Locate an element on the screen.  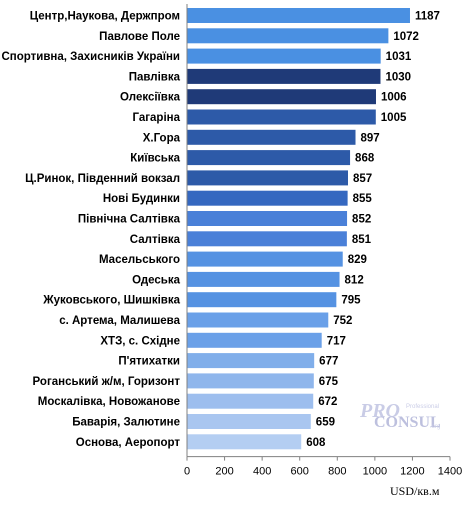
category-label: с. Артема, Малишева is located at coordinates (119, 321).